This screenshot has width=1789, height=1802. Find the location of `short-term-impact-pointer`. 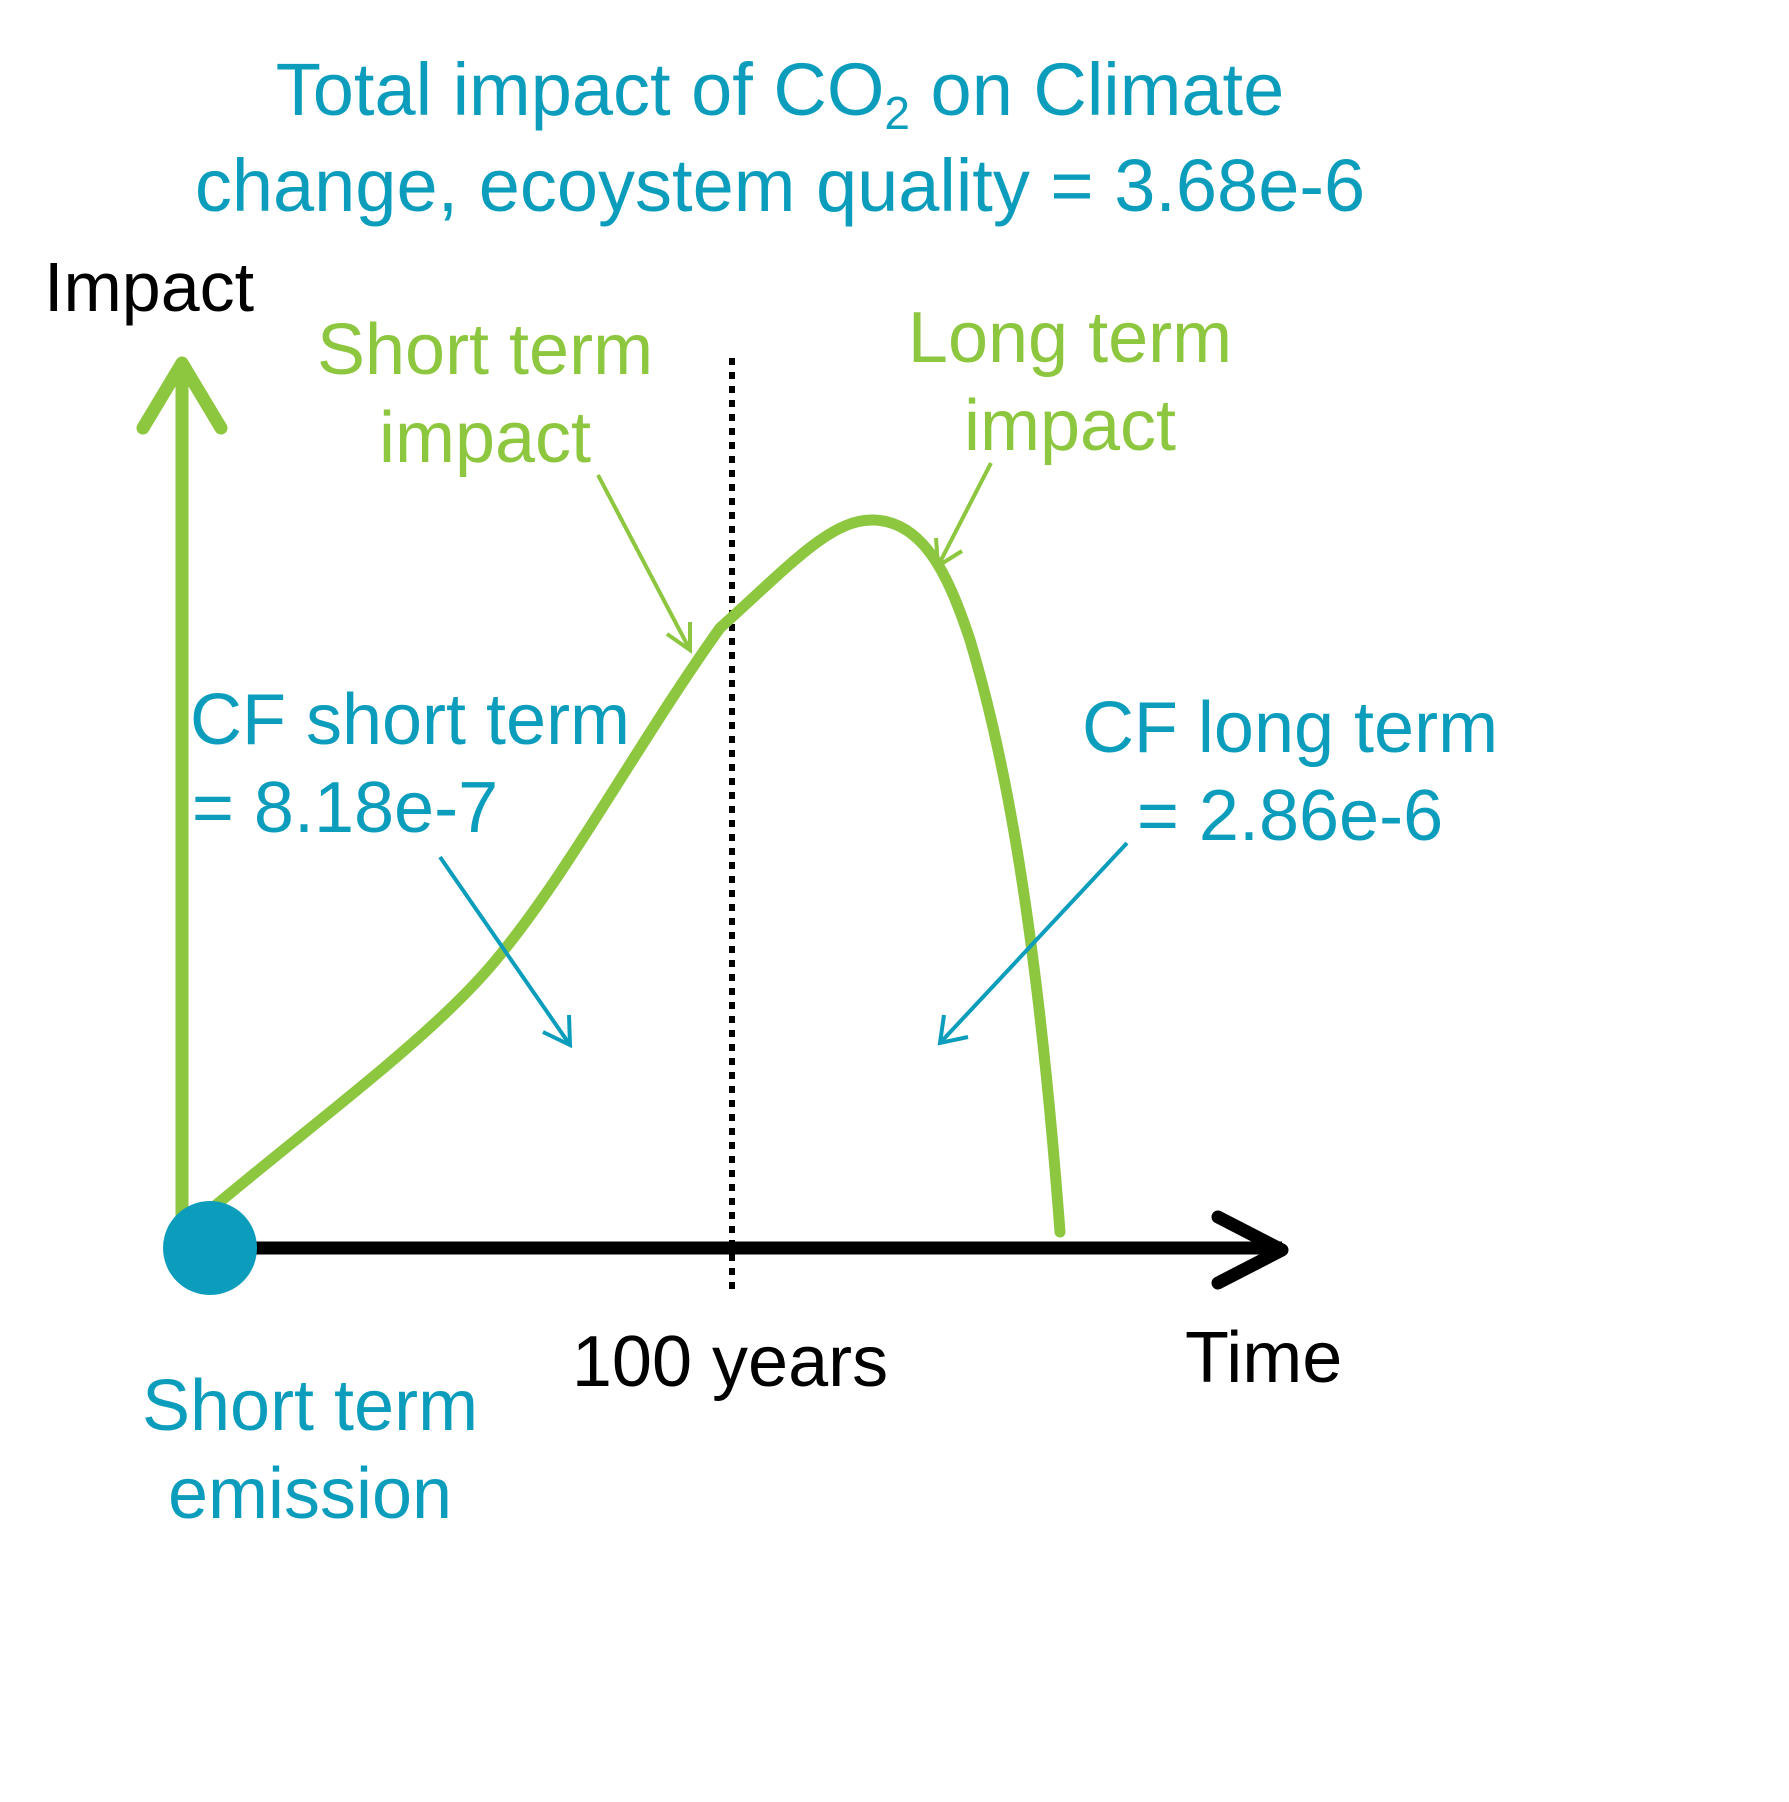

short-term-impact-pointer is located at coordinates (644, 562).